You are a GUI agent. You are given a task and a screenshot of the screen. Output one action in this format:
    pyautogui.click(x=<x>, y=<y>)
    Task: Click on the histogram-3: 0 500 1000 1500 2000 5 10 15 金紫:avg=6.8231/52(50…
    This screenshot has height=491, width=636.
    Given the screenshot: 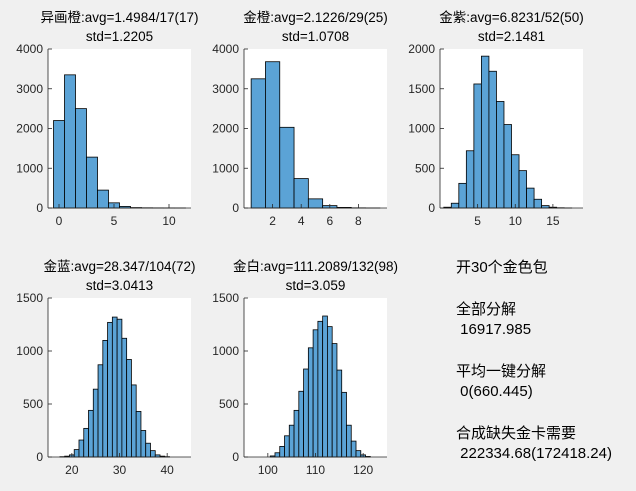 What is the action you would take?
    pyautogui.click(x=495, y=119)
    